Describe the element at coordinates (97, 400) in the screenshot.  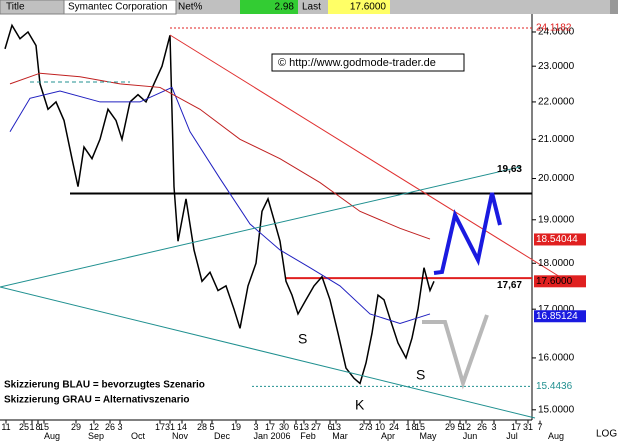
I see `note: Skizzierung GRAU = Alternativszenario` at that location.